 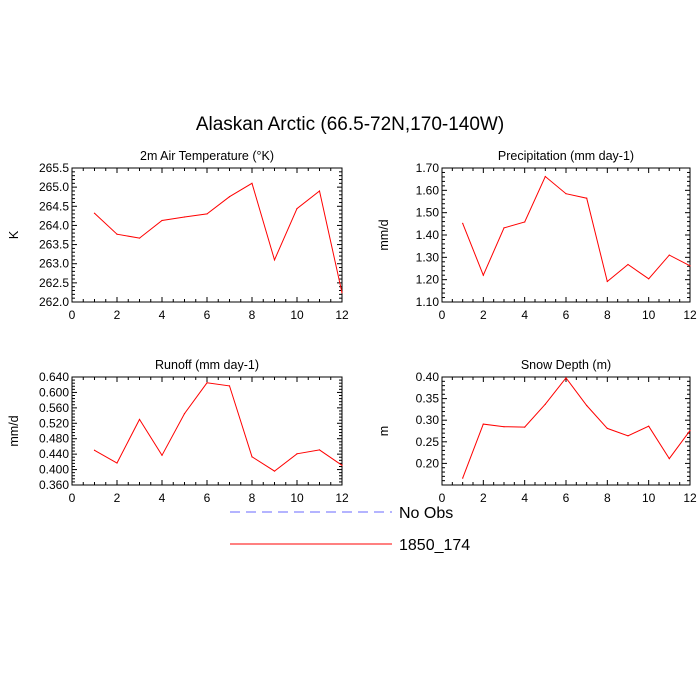 What do you see at coordinates (54, 423) in the screenshot?
I see `y-tick-label: 0.520` at bounding box center [54, 423].